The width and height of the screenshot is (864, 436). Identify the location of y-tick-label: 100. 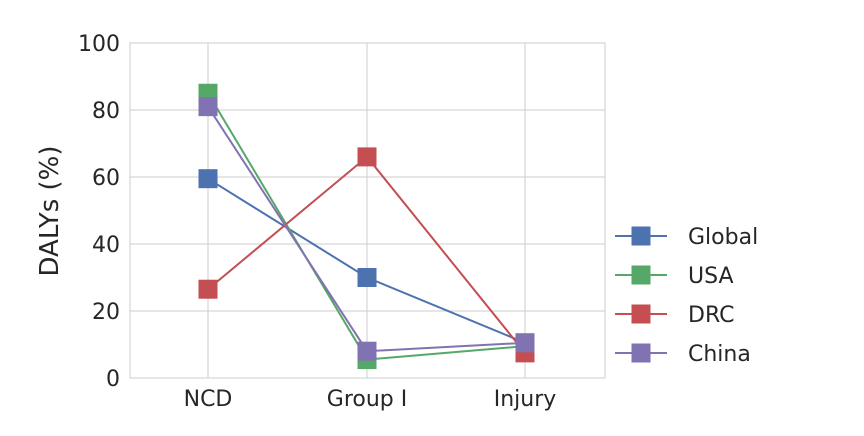
(99, 44).